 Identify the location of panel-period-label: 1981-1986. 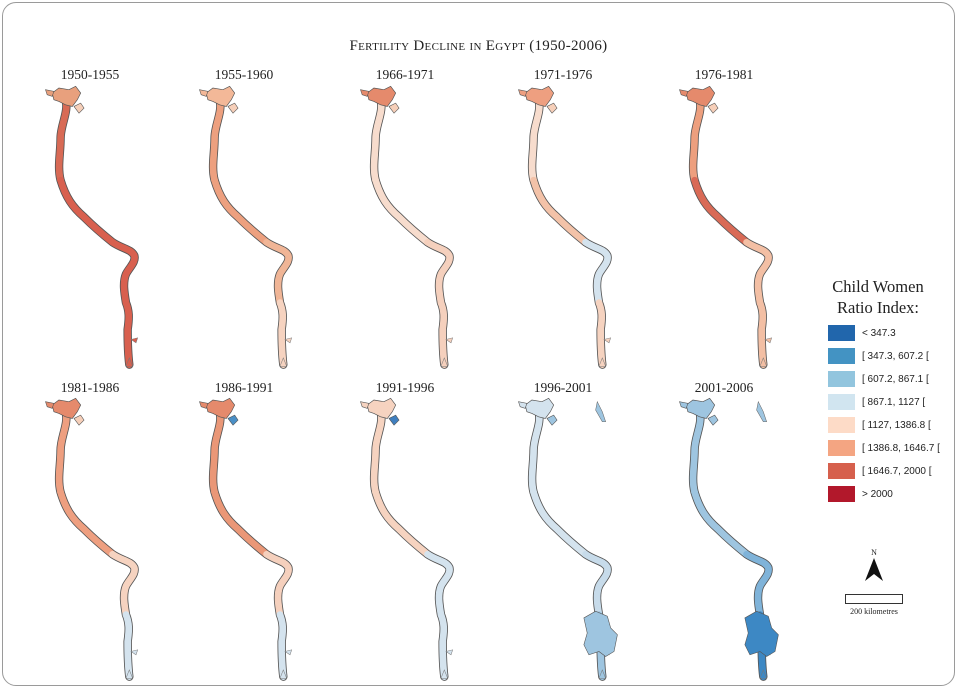
(90, 387).